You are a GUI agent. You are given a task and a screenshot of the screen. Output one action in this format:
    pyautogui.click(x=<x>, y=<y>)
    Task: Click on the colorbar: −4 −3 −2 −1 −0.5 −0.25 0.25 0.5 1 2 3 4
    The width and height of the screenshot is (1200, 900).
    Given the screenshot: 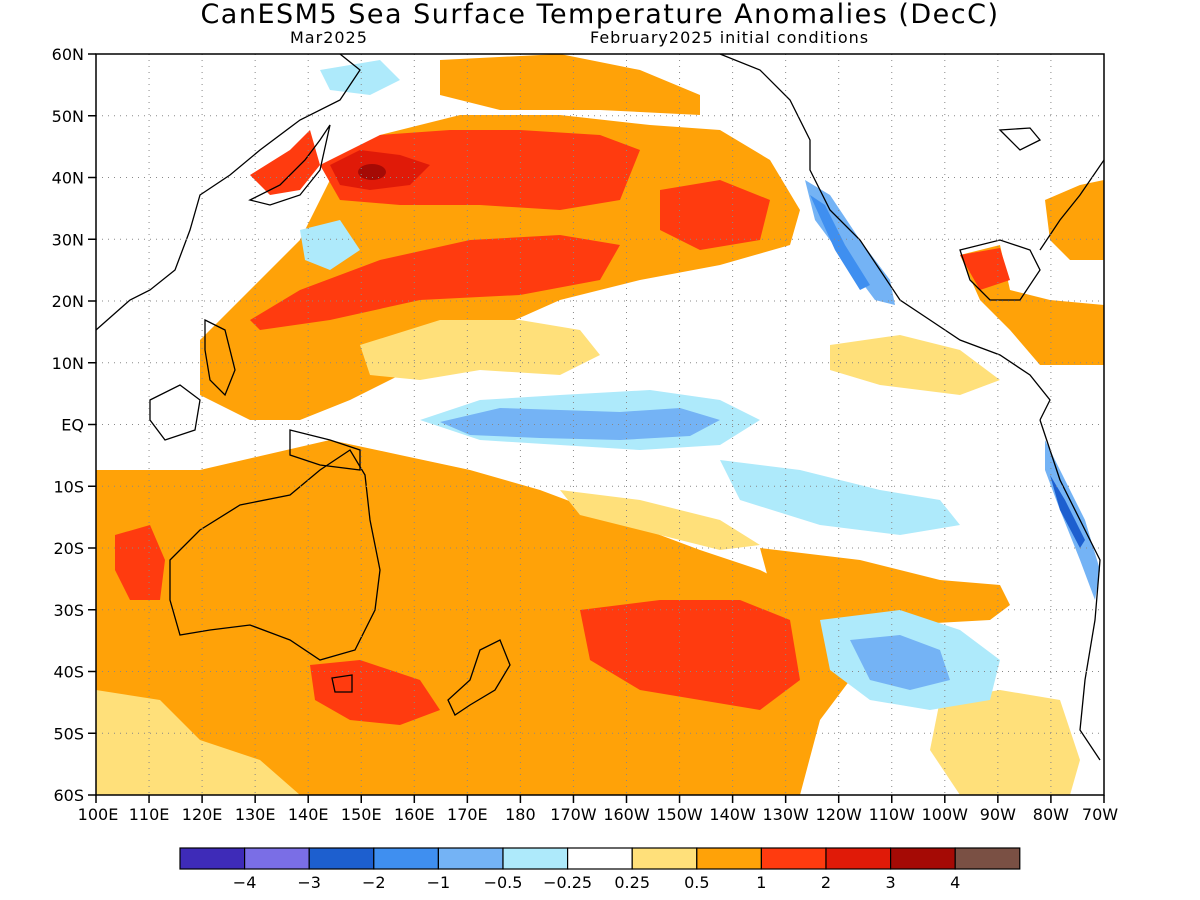 What is the action you would take?
    pyautogui.click(x=600, y=869)
    